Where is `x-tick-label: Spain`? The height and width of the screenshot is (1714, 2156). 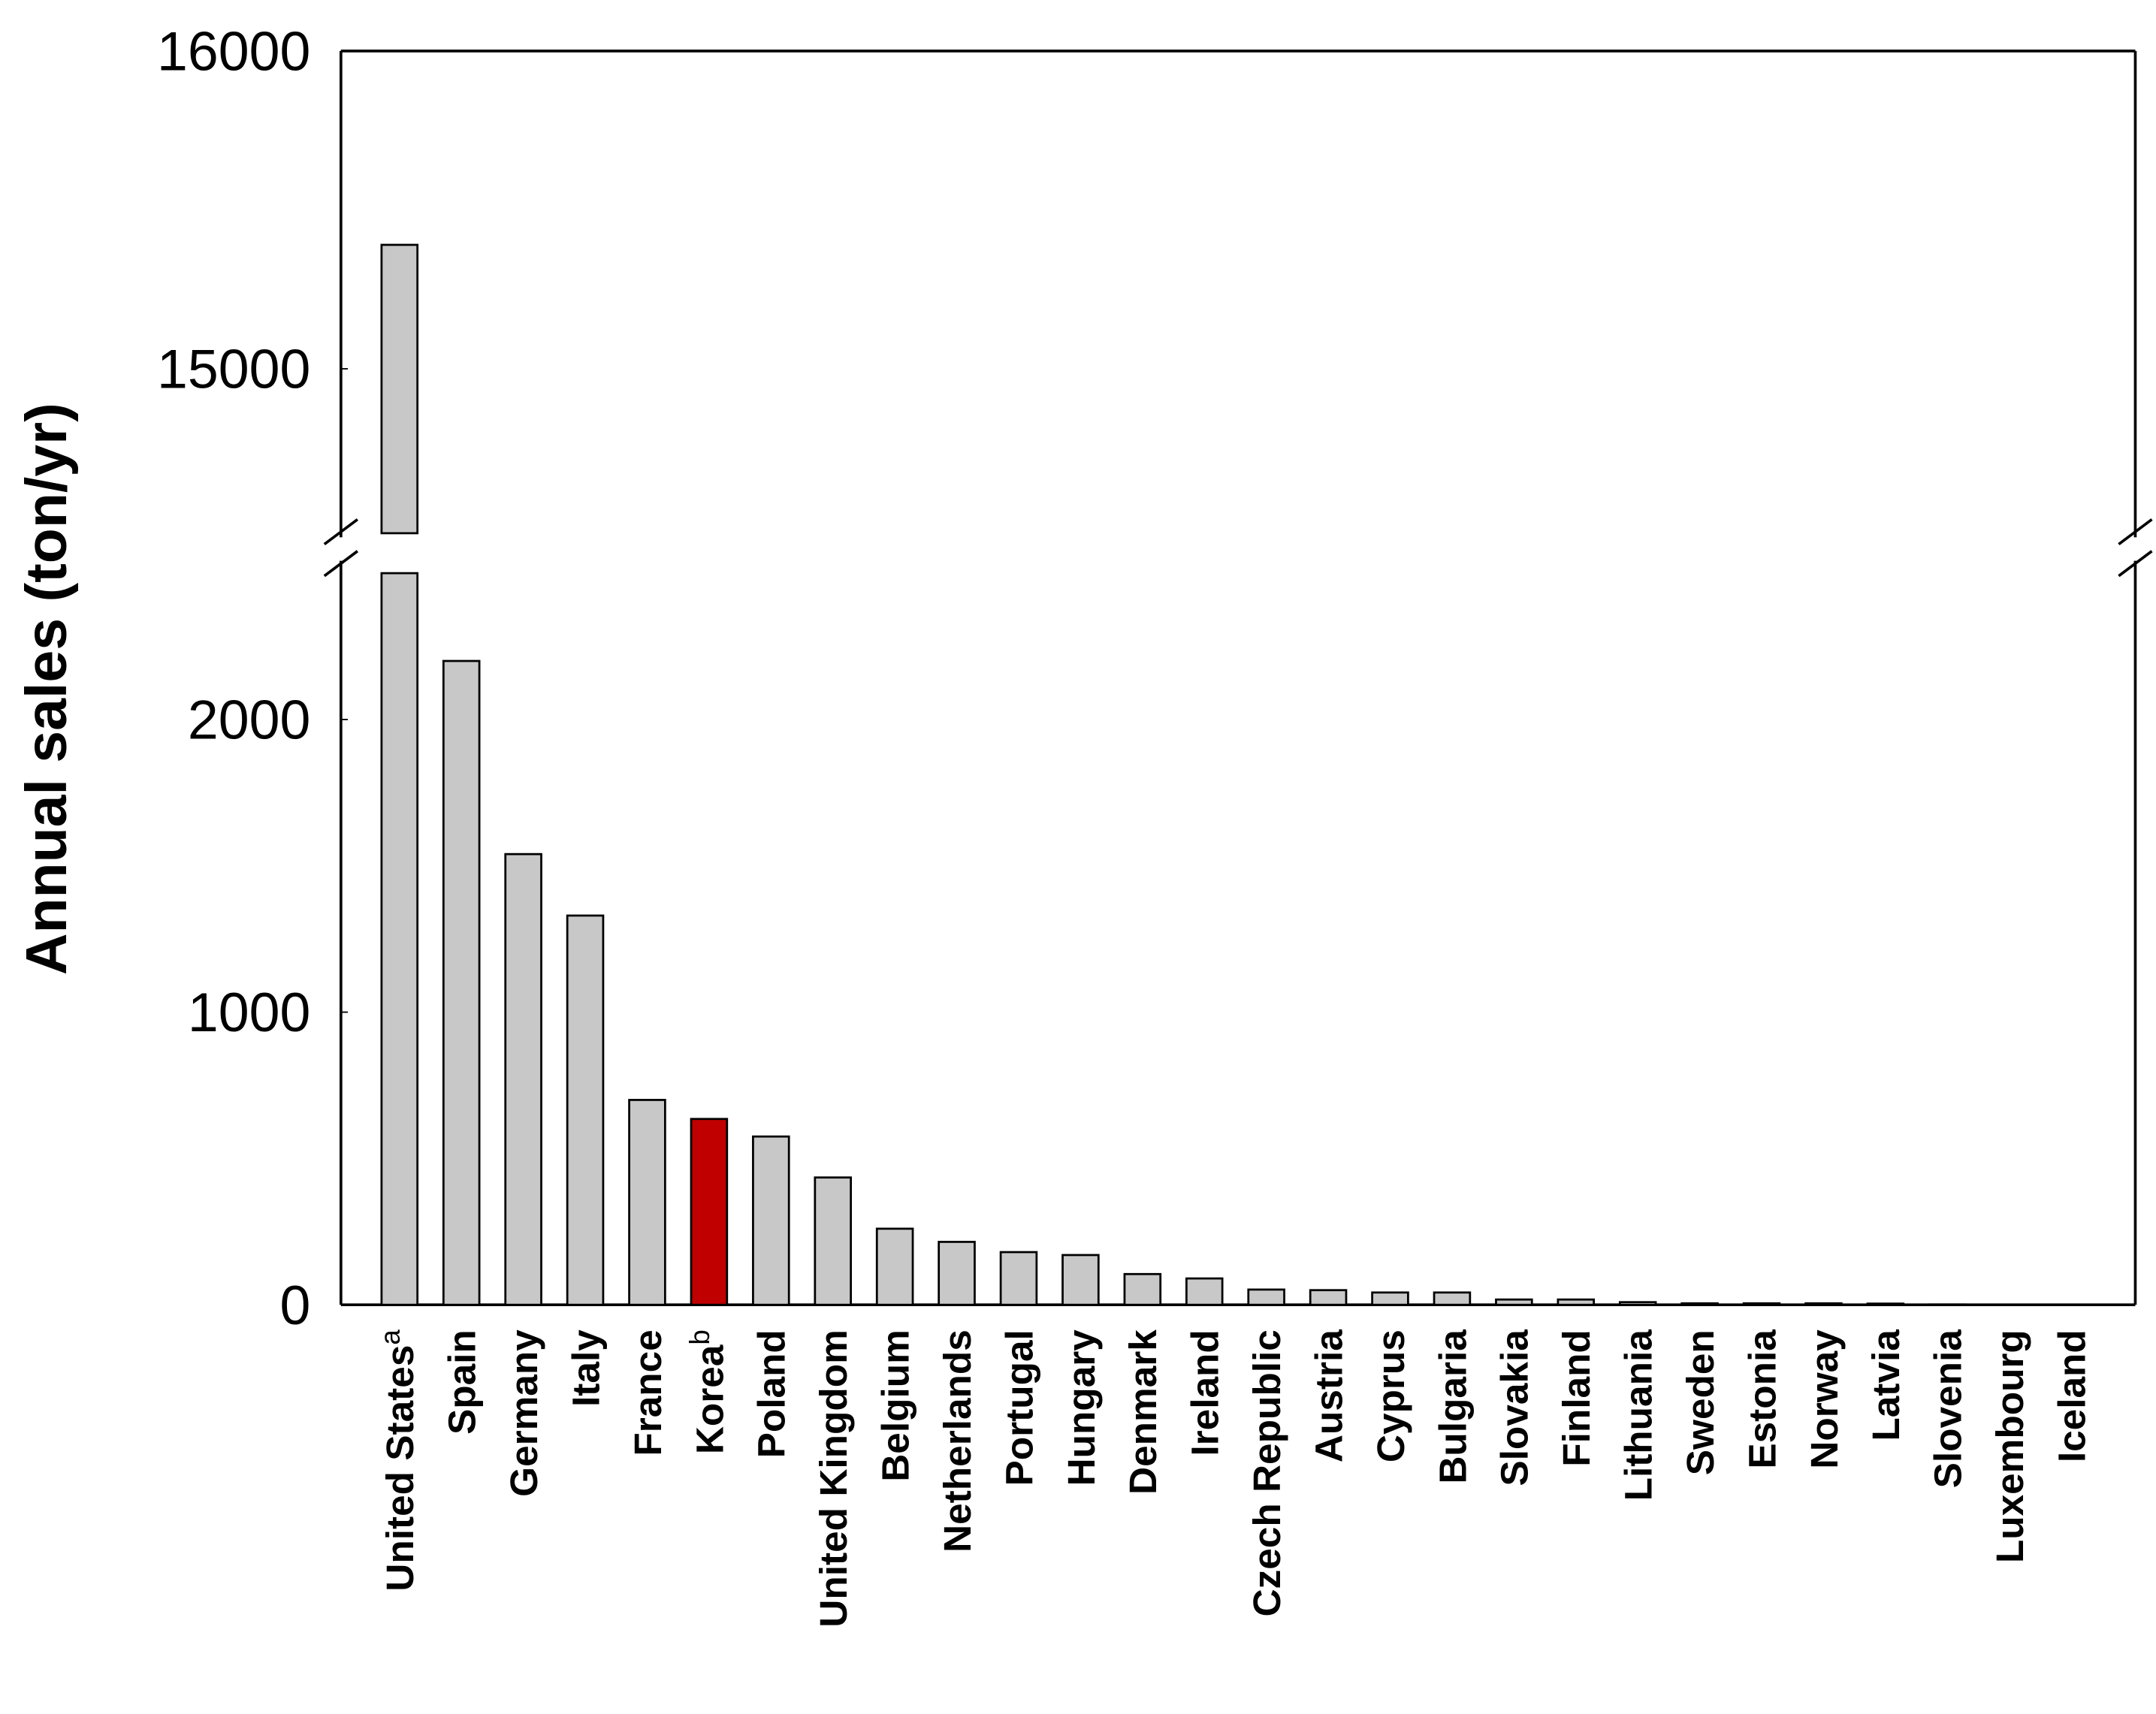
x-tick-label: Spain is located at coordinates (462, 1382).